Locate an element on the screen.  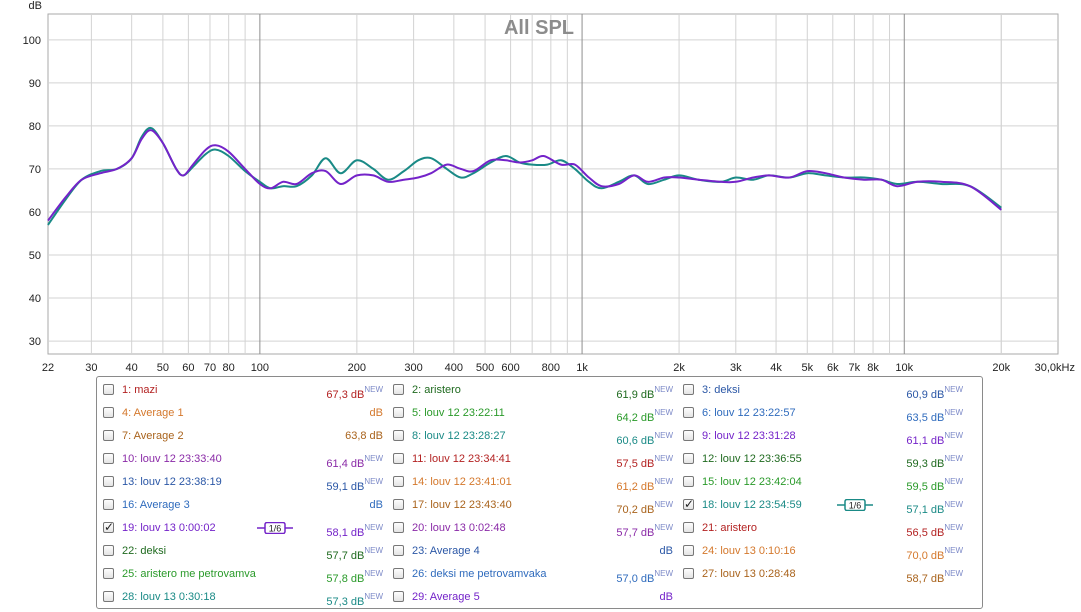
x-tick-label: 30 is located at coordinates (91, 368).